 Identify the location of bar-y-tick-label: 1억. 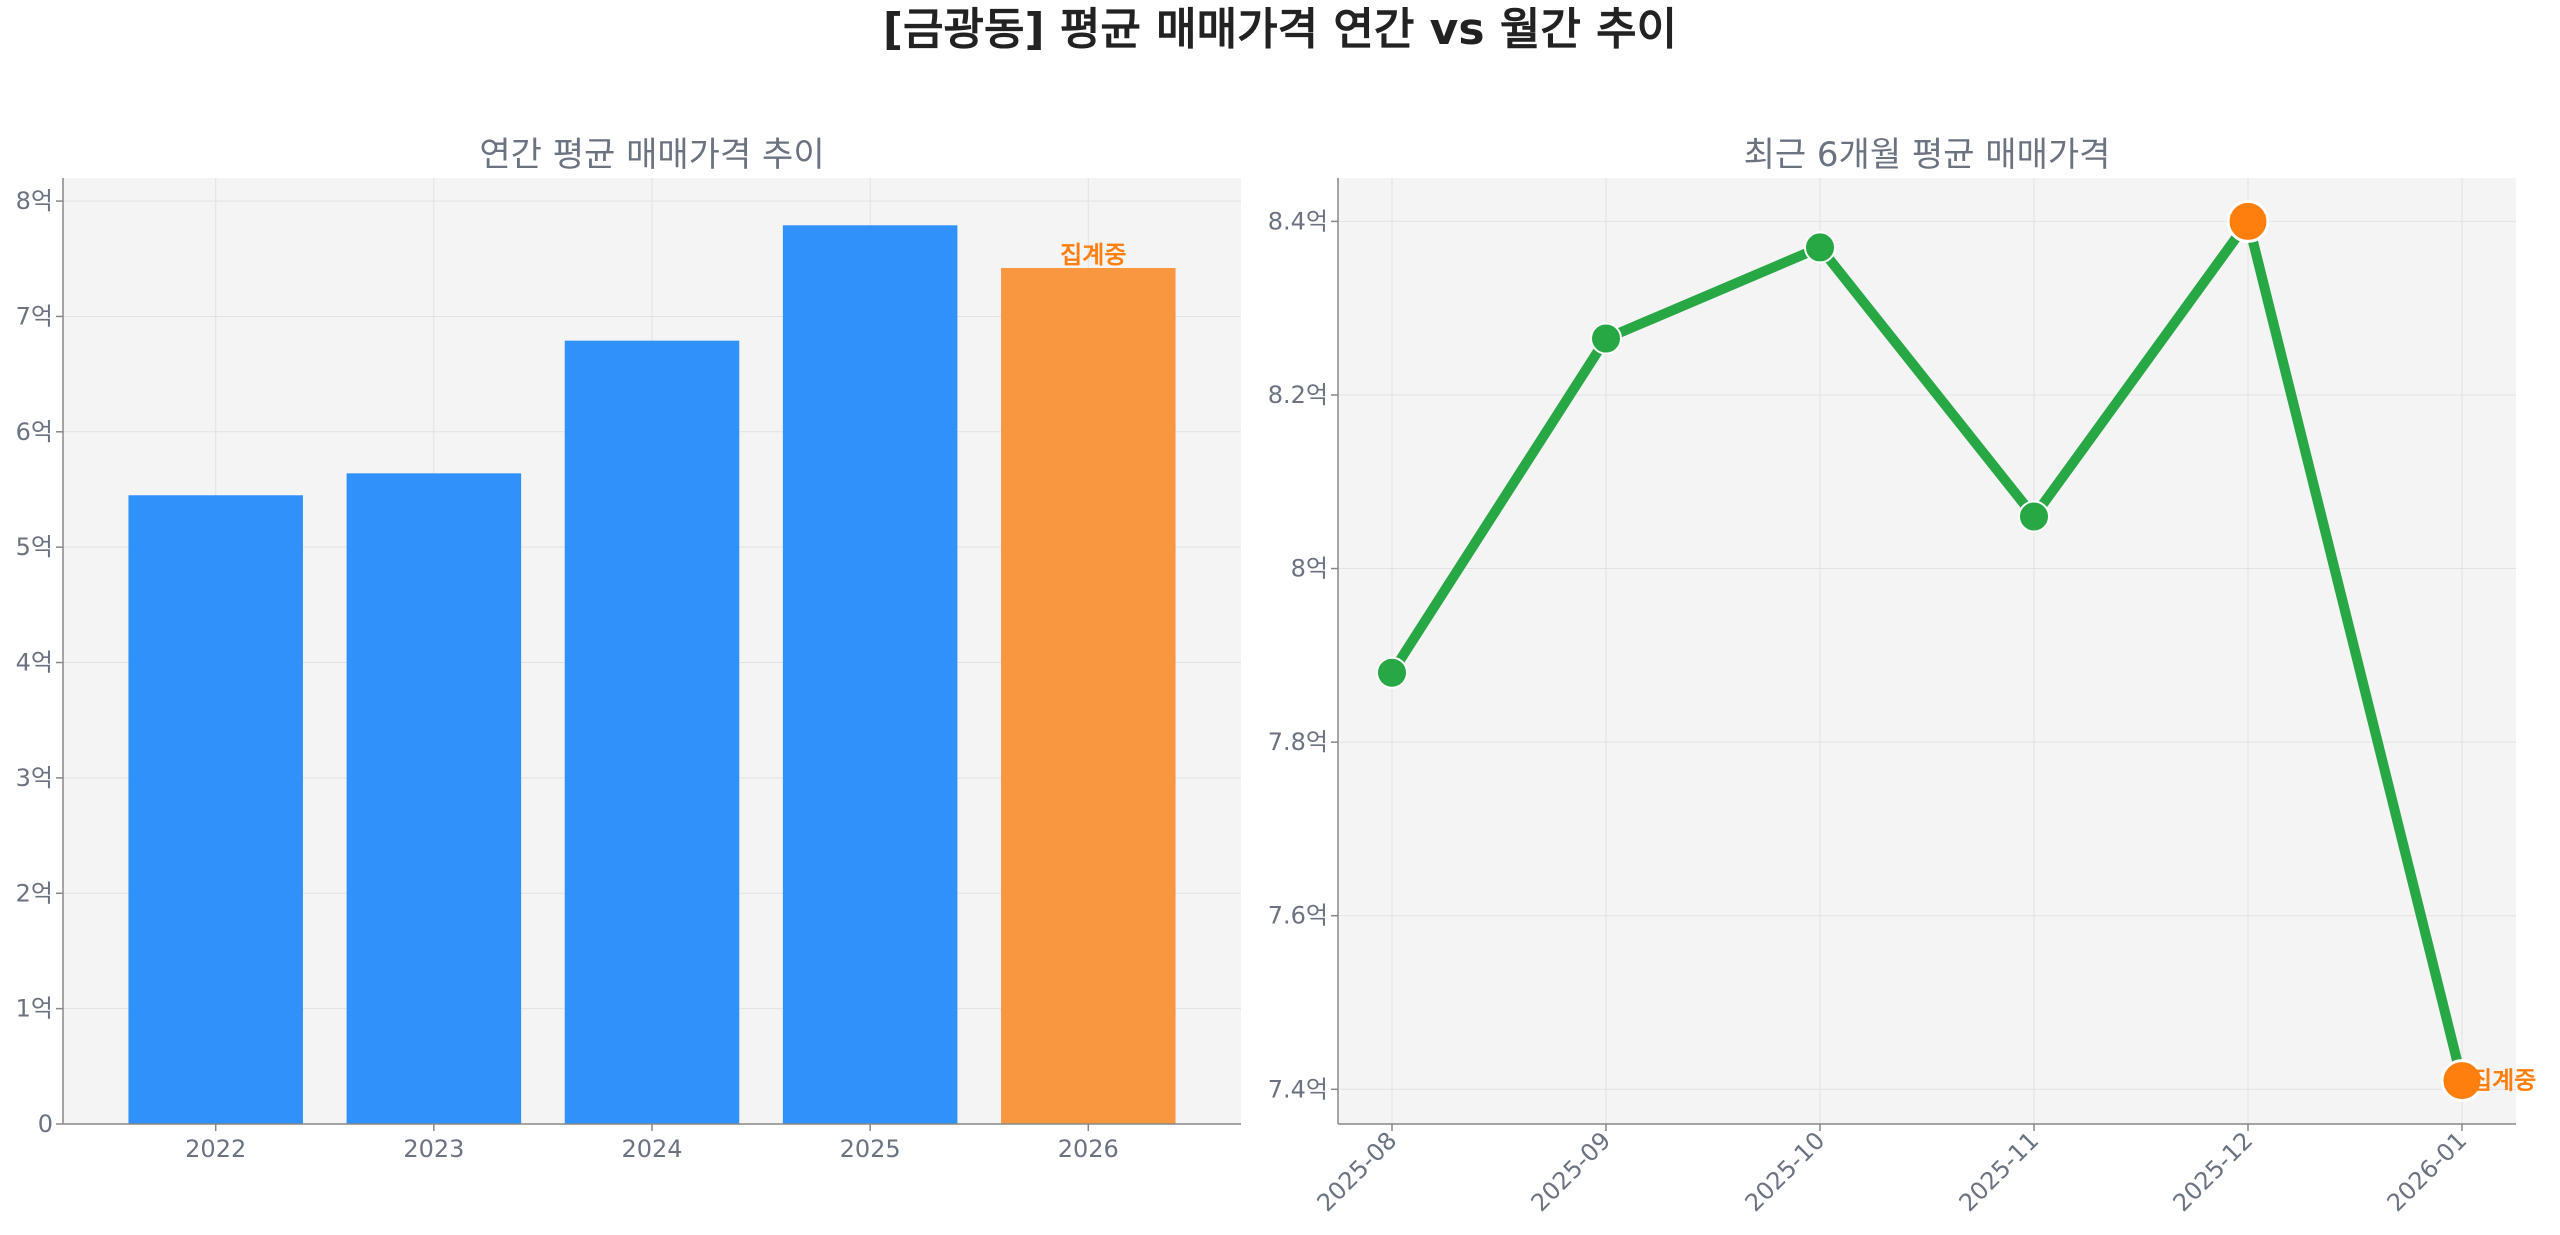
(34, 1009).